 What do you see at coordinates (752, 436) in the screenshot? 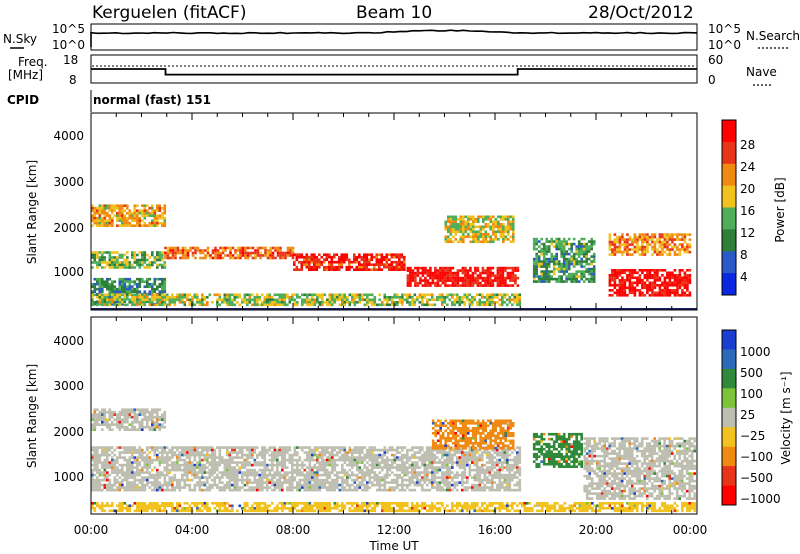
I see `velocity-cbar-tick-m25: −25` at bounding box center [752, 436].